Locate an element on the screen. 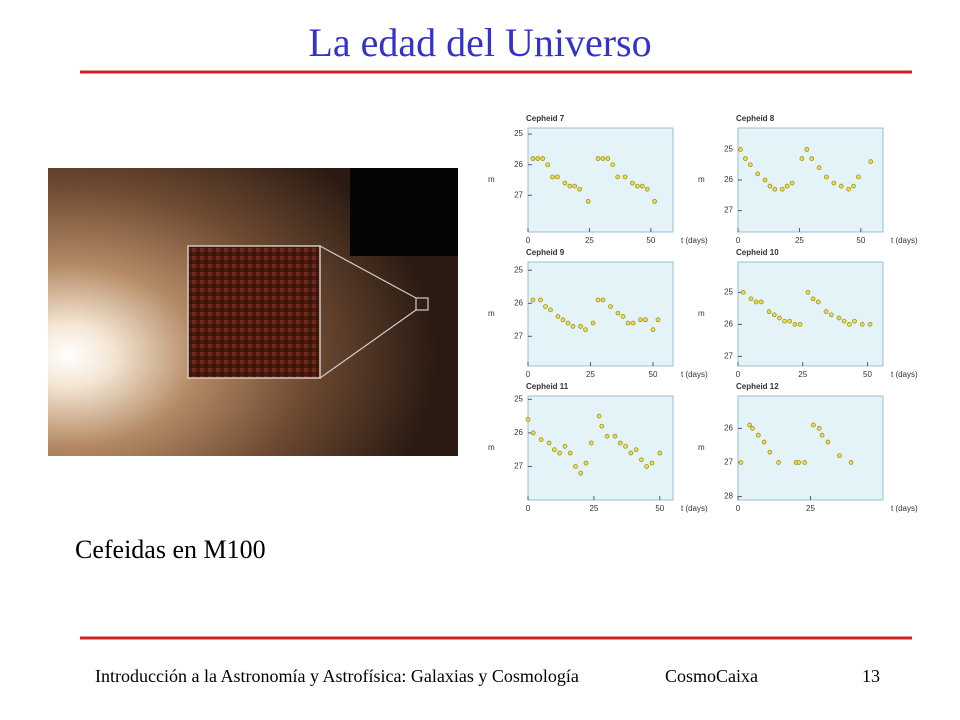 This screenshot has width=960, height=720. caption: Cefeidas en M100 is located at coordinates (170, 549).